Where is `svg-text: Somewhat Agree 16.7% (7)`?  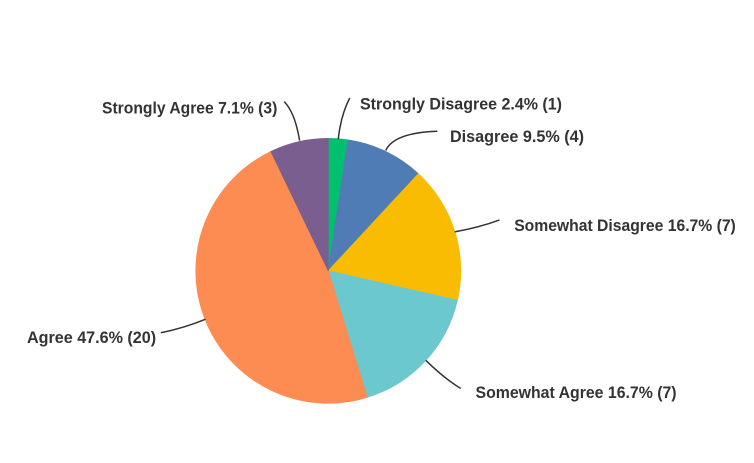
svg-text: Somewhat Agree 16.7% (7) is located at coordinates (576, 392).